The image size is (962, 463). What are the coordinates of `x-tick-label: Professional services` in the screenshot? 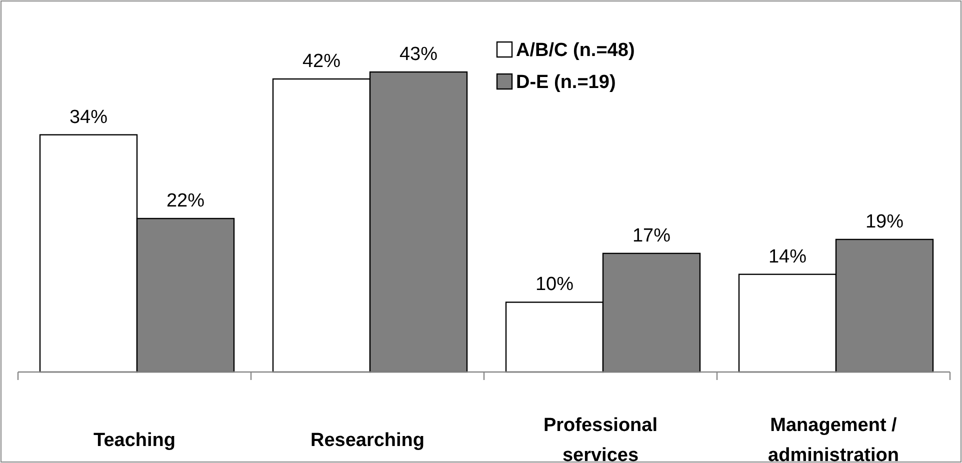 It's located at (600, 439).